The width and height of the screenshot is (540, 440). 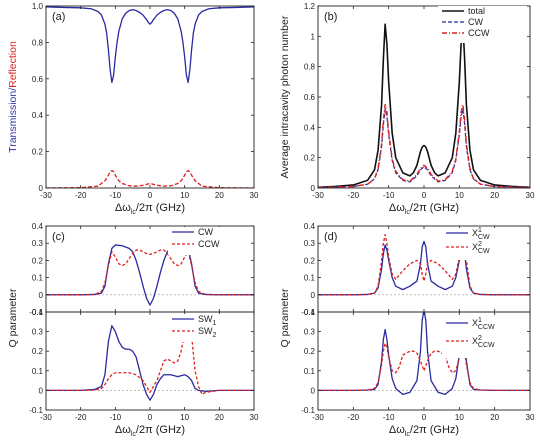 I want to click on panel-letter: (b), so click(x=330, y=17).